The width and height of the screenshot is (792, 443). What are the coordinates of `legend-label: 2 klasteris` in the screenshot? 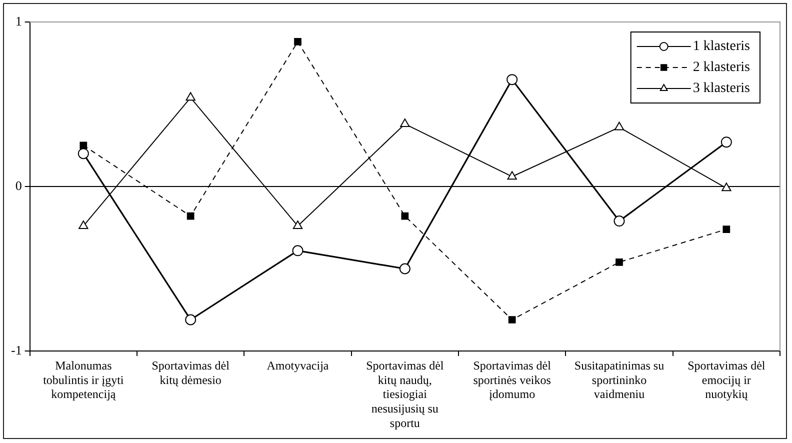 It's located at (721, 68).